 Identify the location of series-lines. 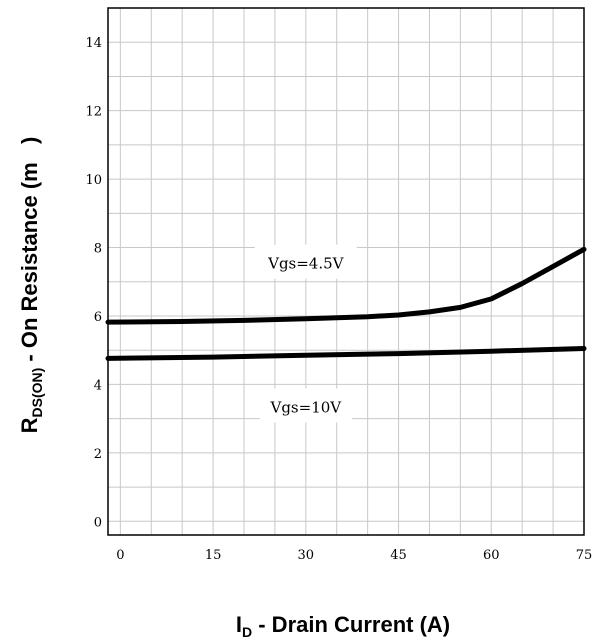
(346, 303).